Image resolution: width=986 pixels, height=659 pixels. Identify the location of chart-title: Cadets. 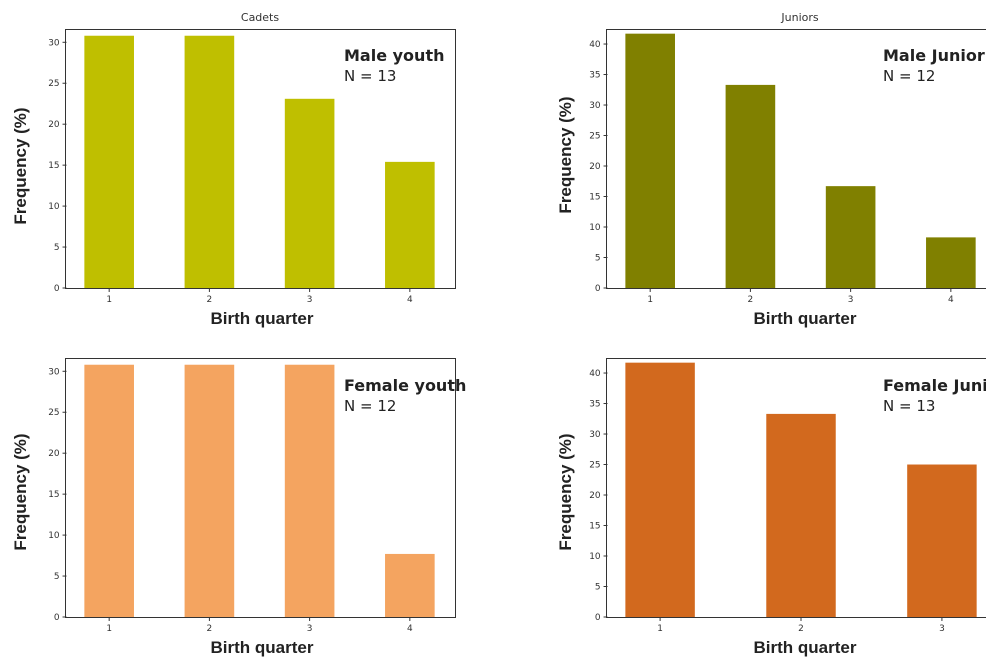
(260, 17).